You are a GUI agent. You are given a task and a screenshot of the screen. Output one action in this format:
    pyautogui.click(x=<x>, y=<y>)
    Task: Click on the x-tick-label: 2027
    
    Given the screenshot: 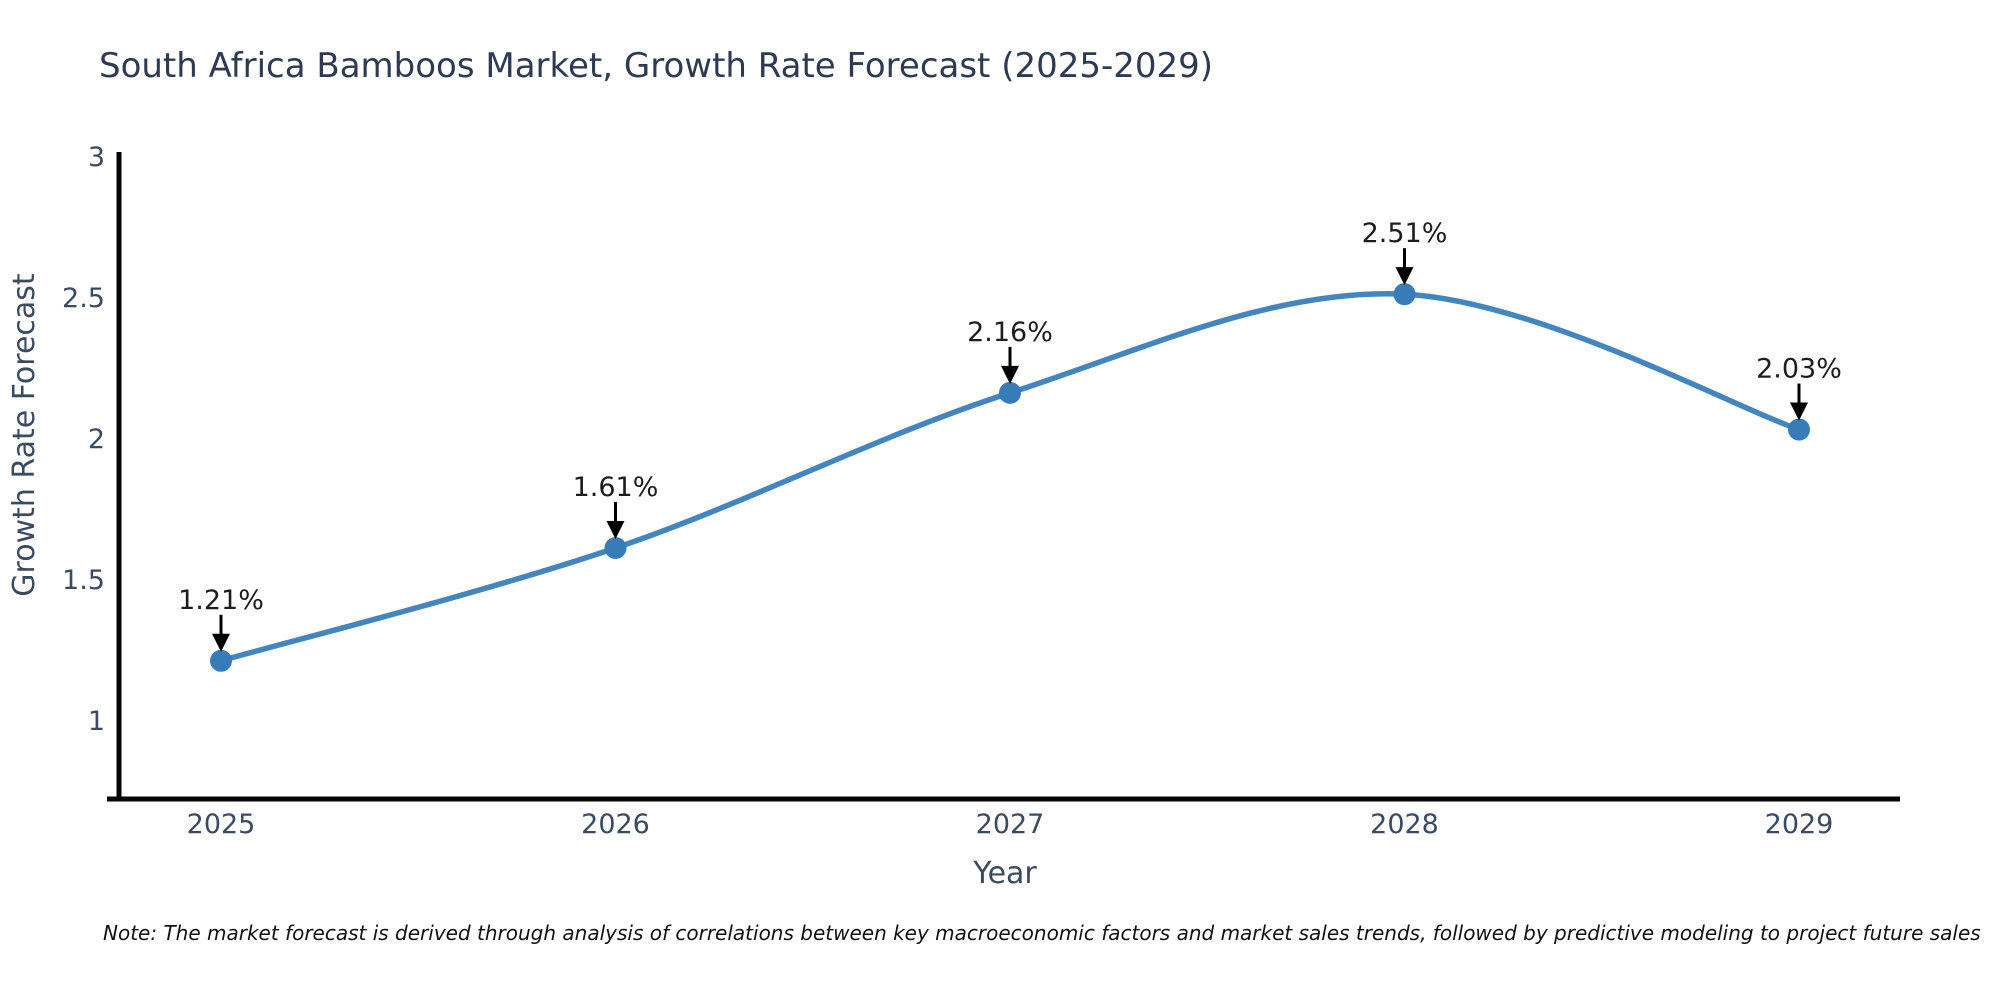 What is the action you would take?
    pyautogui.click(x=1010, y=824)
    